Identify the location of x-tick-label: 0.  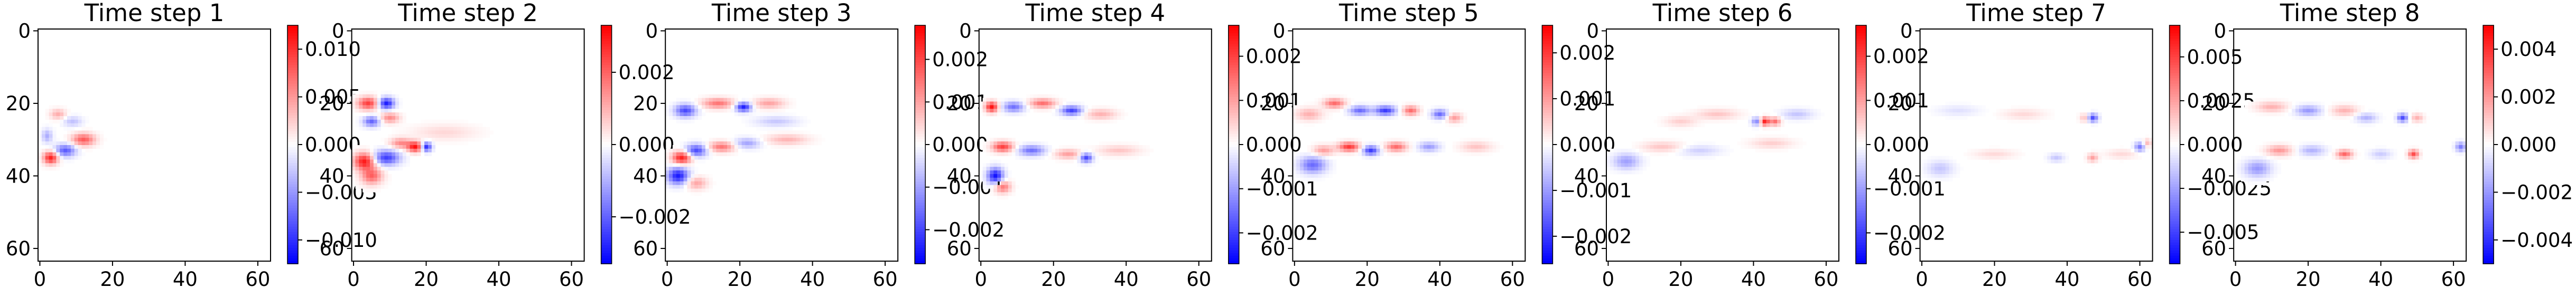
(2235, 279).